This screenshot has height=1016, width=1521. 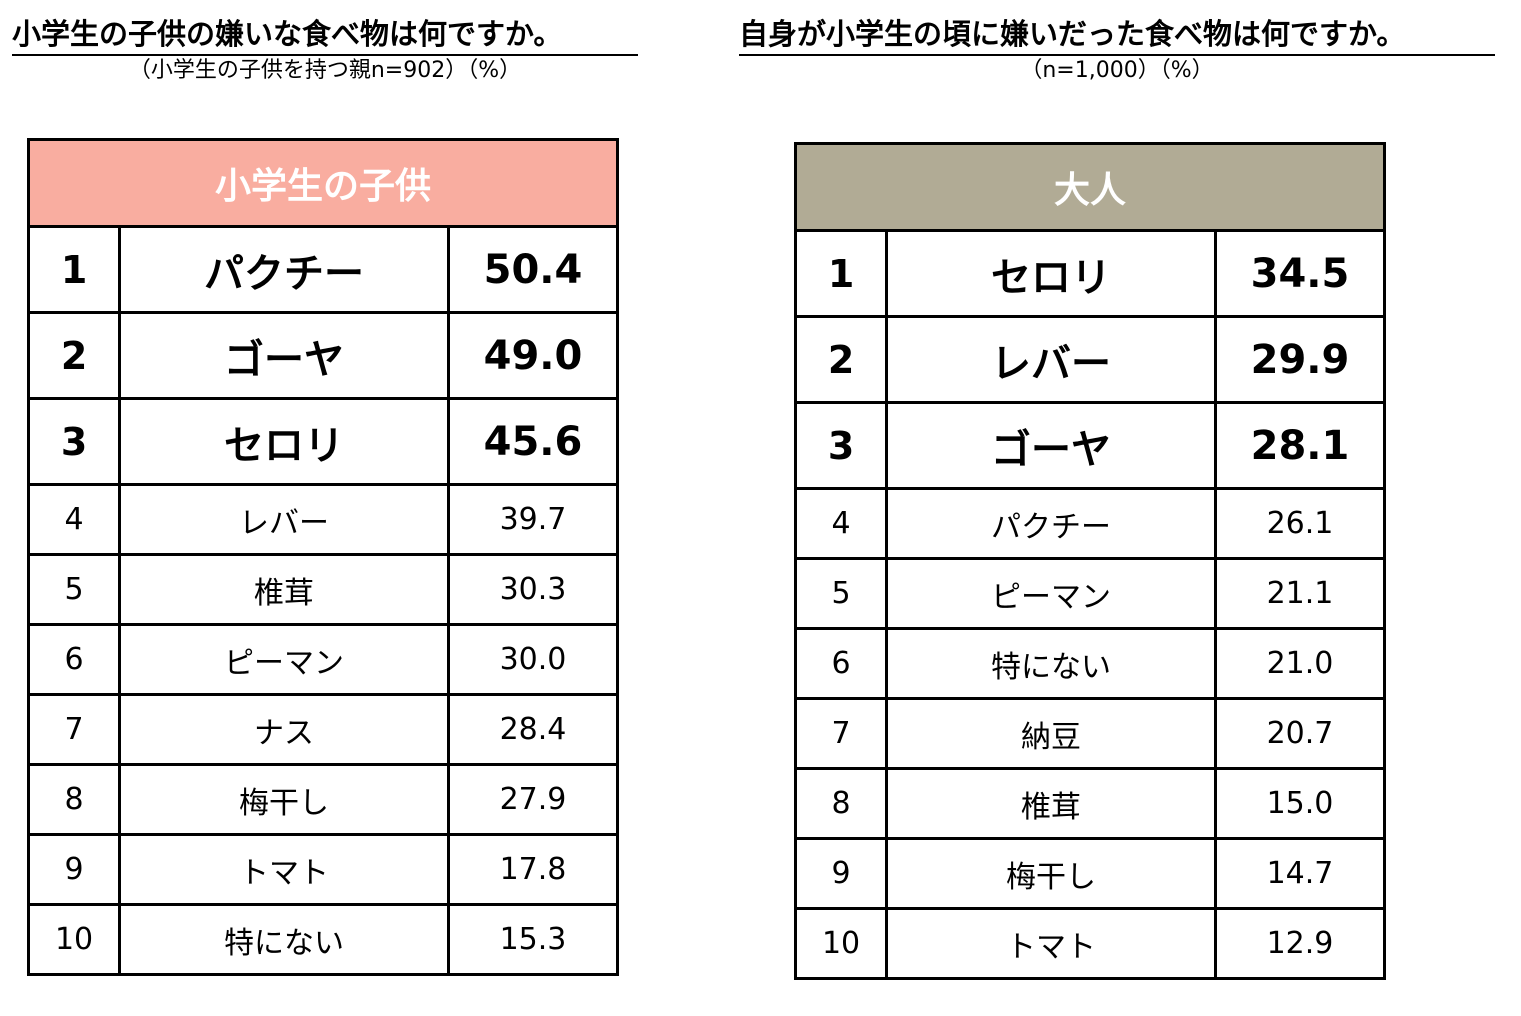 What do you see at coordinates (1300, 663) in the screenshot?
I see `percentage-cell: 21.0` at bounding box center [1300, 663].